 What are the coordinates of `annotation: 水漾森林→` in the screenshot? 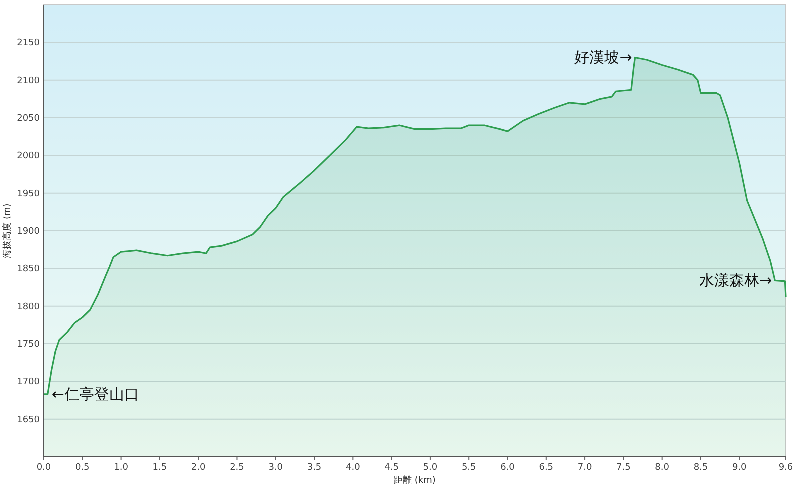 It's located at (736, 281).